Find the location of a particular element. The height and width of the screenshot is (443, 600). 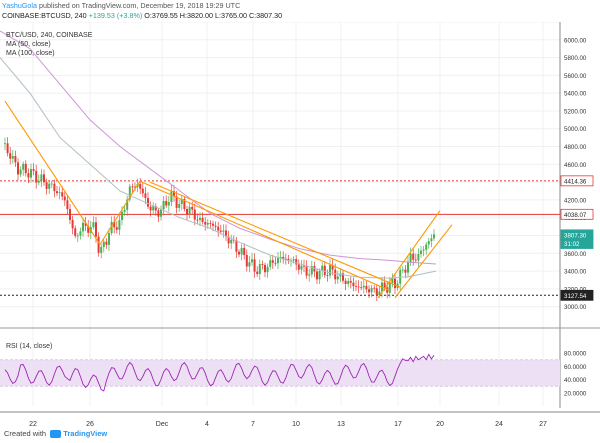

rsi-tick-label: 80.0000 is located at coordinates (575, 354).